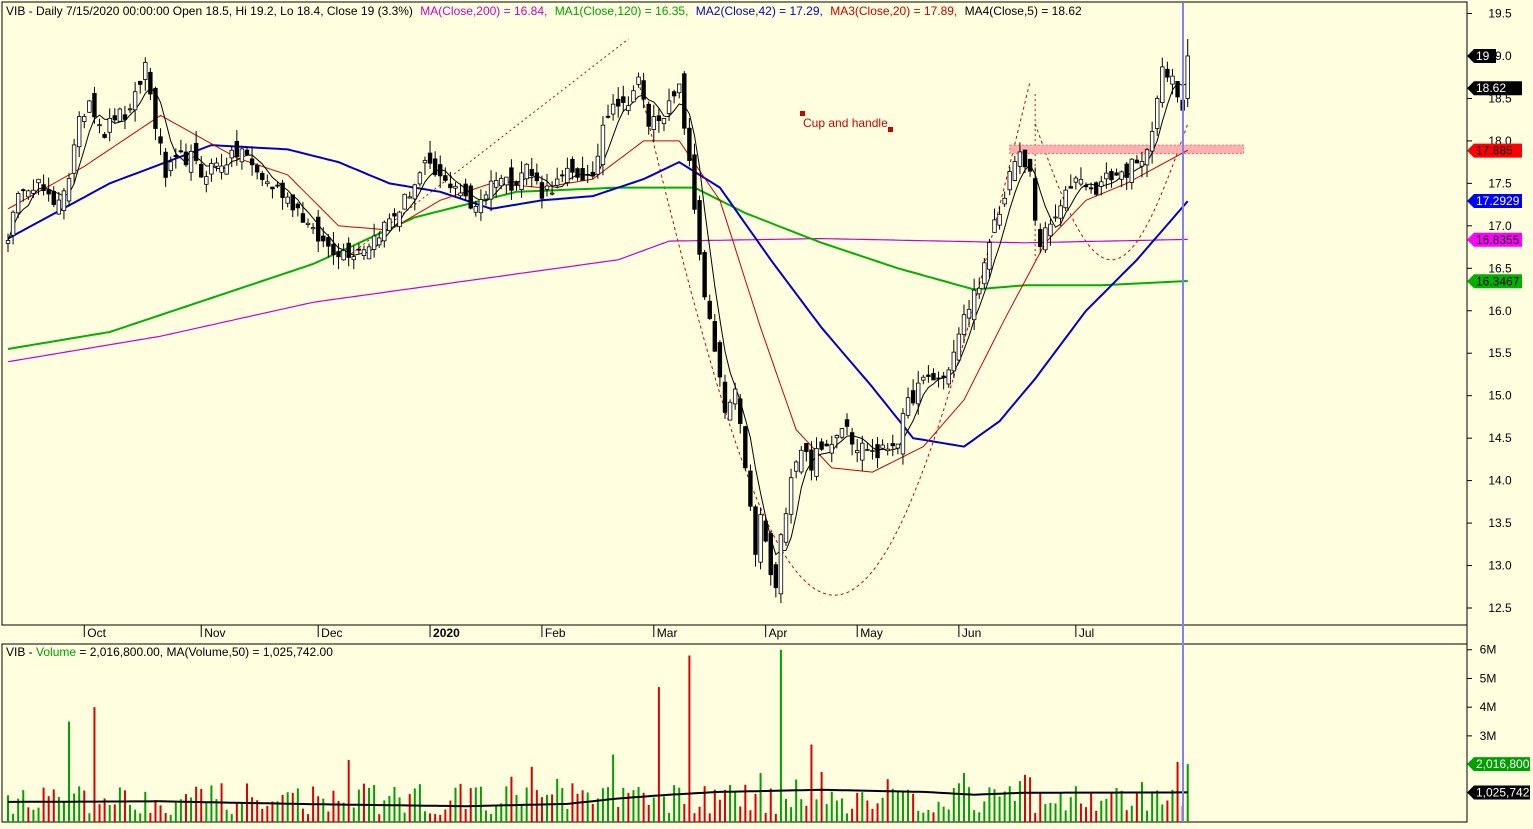  I want to click on price-tick-label: 16.0, so click(1500, 311).